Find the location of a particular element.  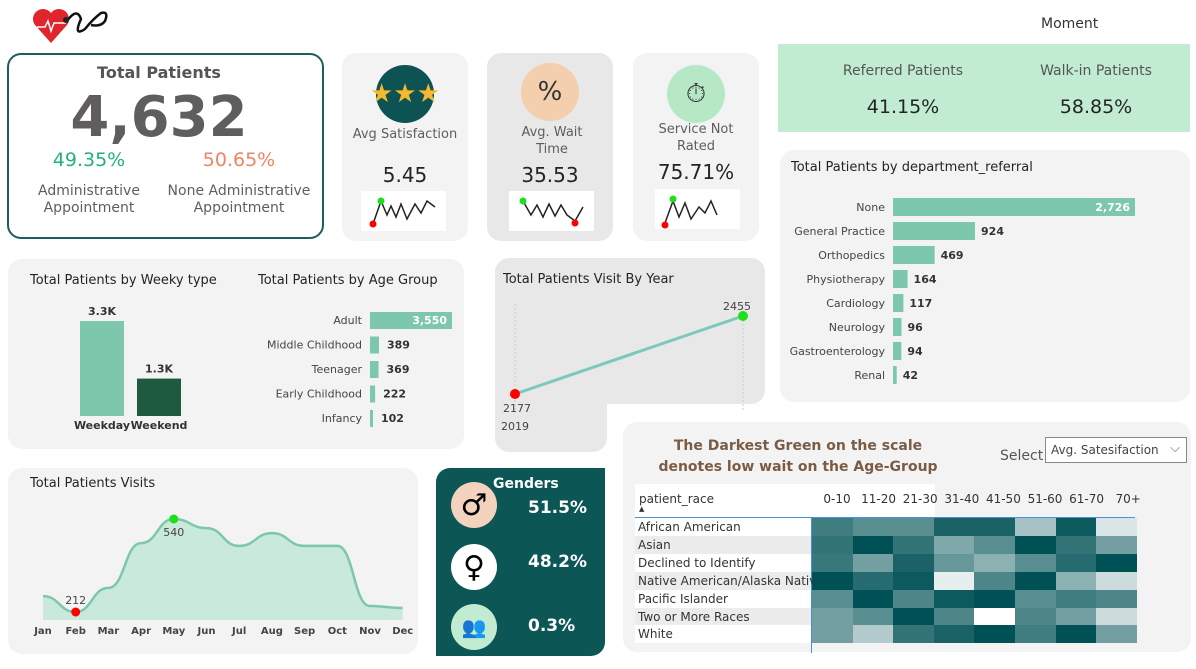

row-label: African American is located at coordinates (689, 527).